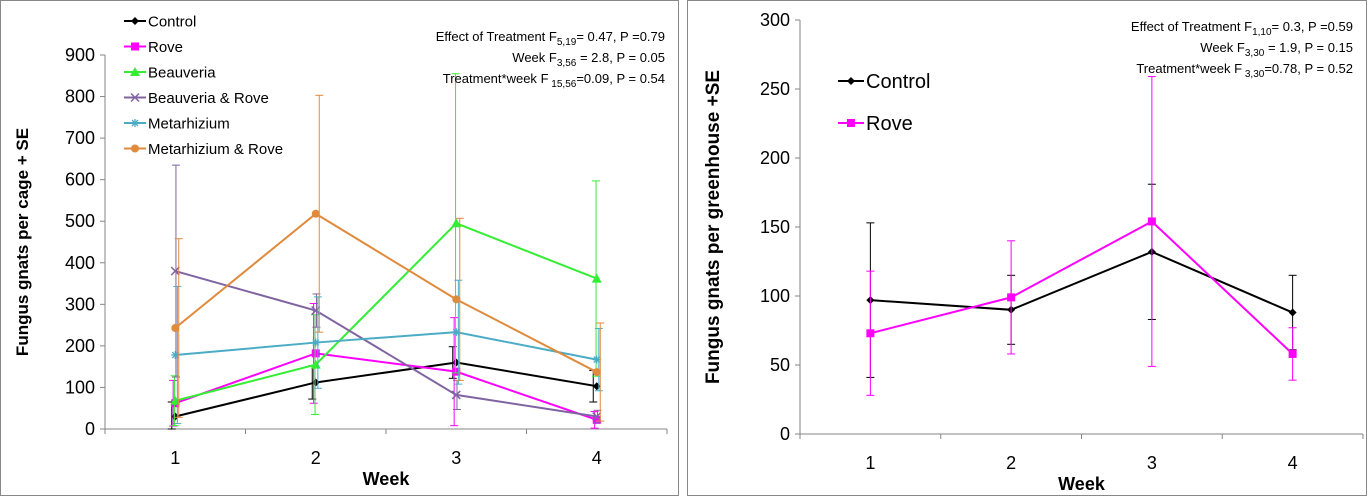 The width and height of the screenshot is (1369, 498). What do you see at coordinates (165, 47) in the screenshot?
I see `legend-label: Rove` at bounding box center [165, 47].